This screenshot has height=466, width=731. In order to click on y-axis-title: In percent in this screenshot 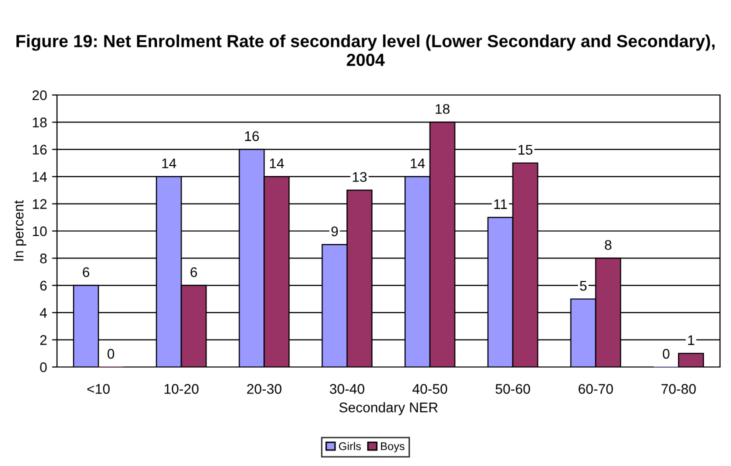, I will do `click(20, 230)`.